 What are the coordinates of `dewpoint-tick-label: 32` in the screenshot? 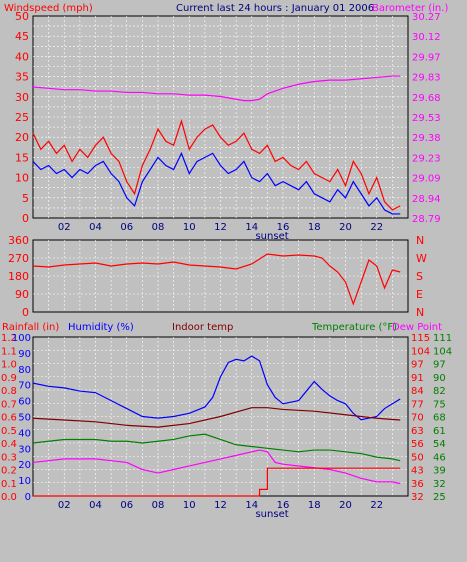 It's located at (417, 497).